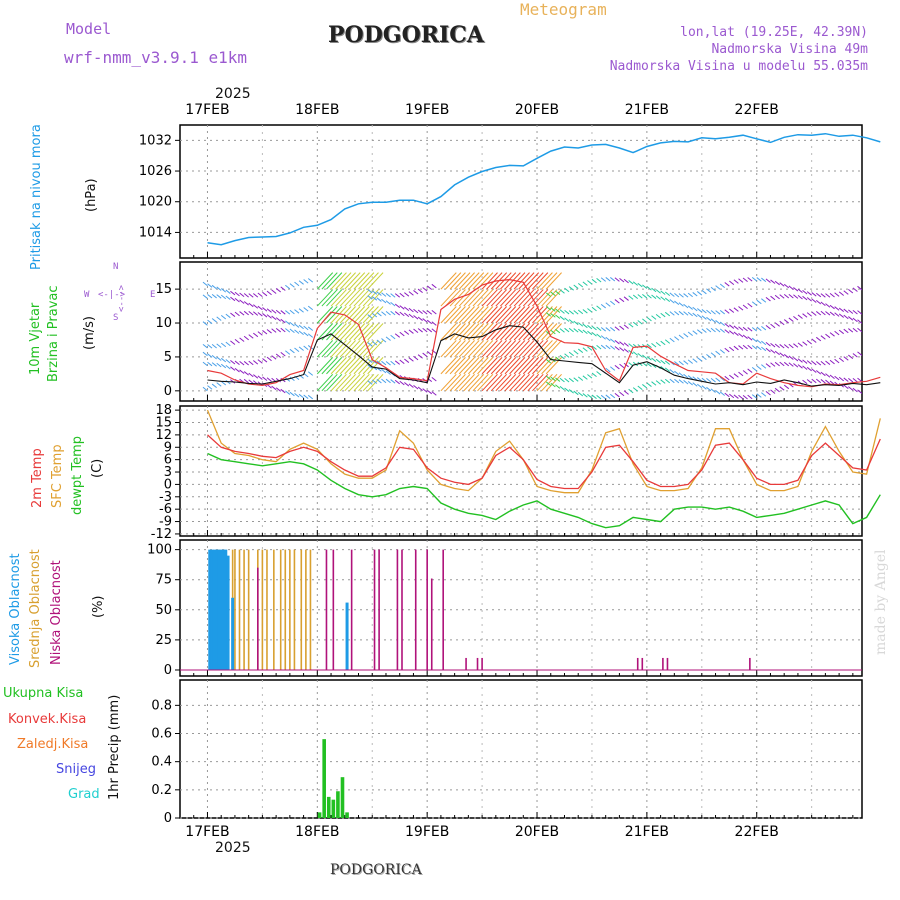 This screenshot has width=900, height=900. What do you see at coordinates (521, 471) in the screenshot?
I see `panel-frame` at bounding box center [521, 471].